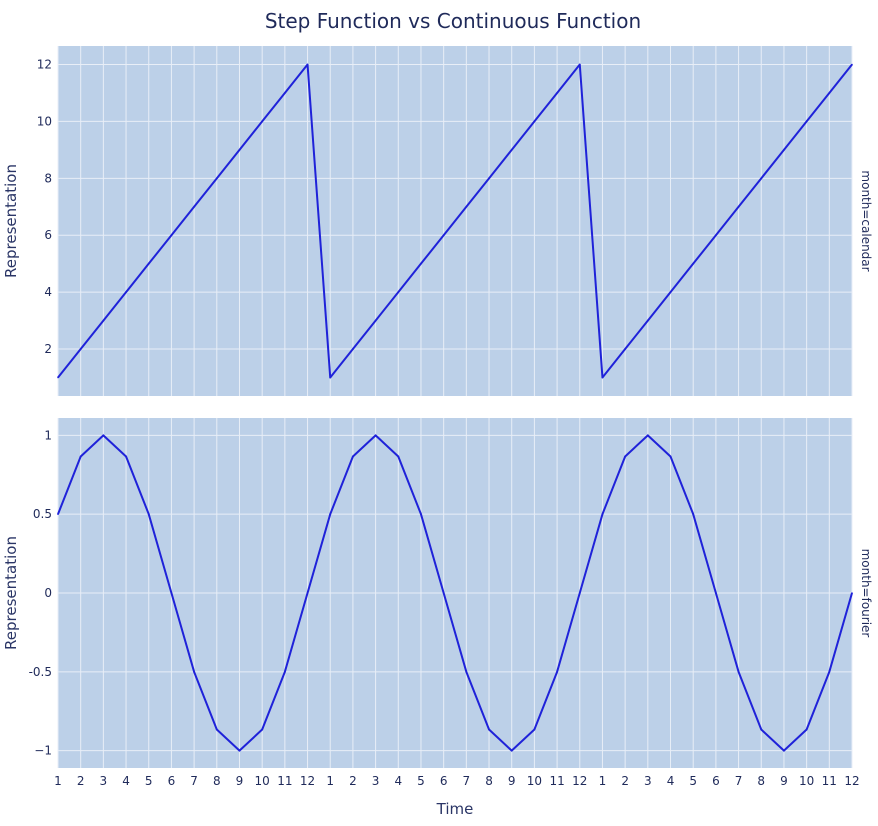 This screenshot has width=878, height=826. What do you see at coordinates (48, 349) in the screenshot?
I see `y-tick-label: 2` at bounding box center [48, 349].